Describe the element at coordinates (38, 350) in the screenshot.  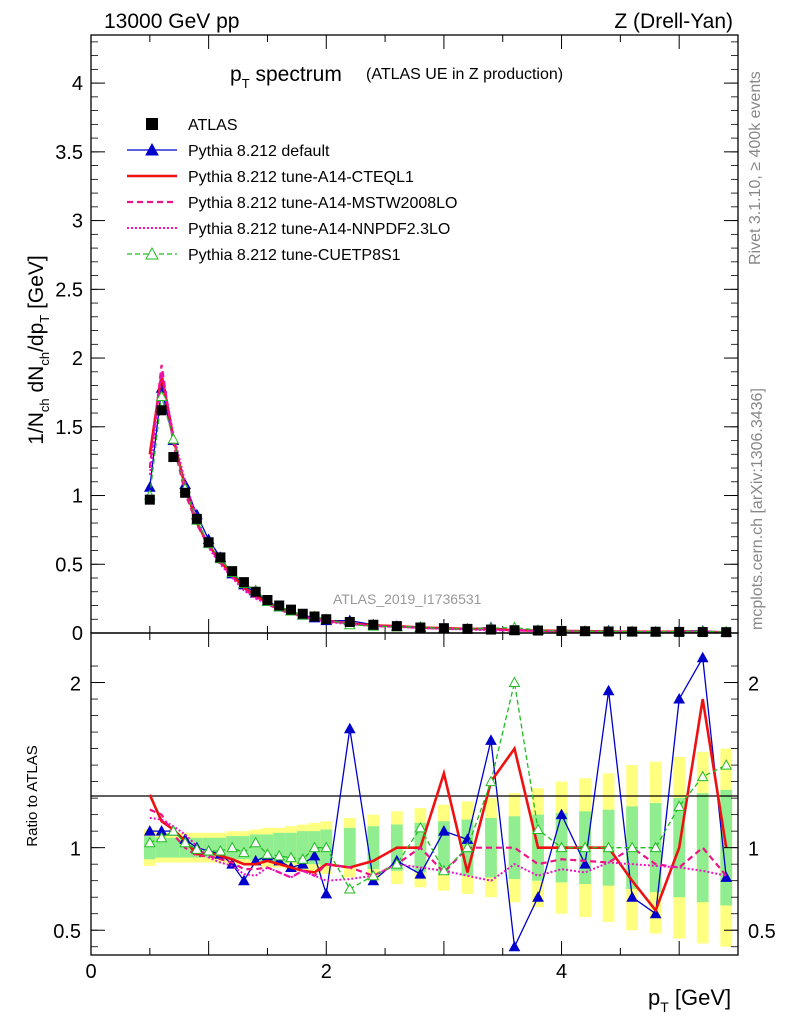
I see `main-y-axis-label: 1/Nch dNch/dpT [GeV]` at that location.